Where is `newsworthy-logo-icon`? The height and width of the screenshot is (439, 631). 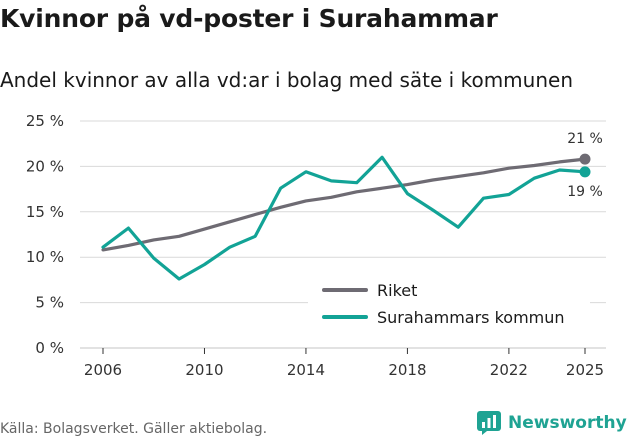 newsworthy-logo-icon is located at coordinates (489, 423).